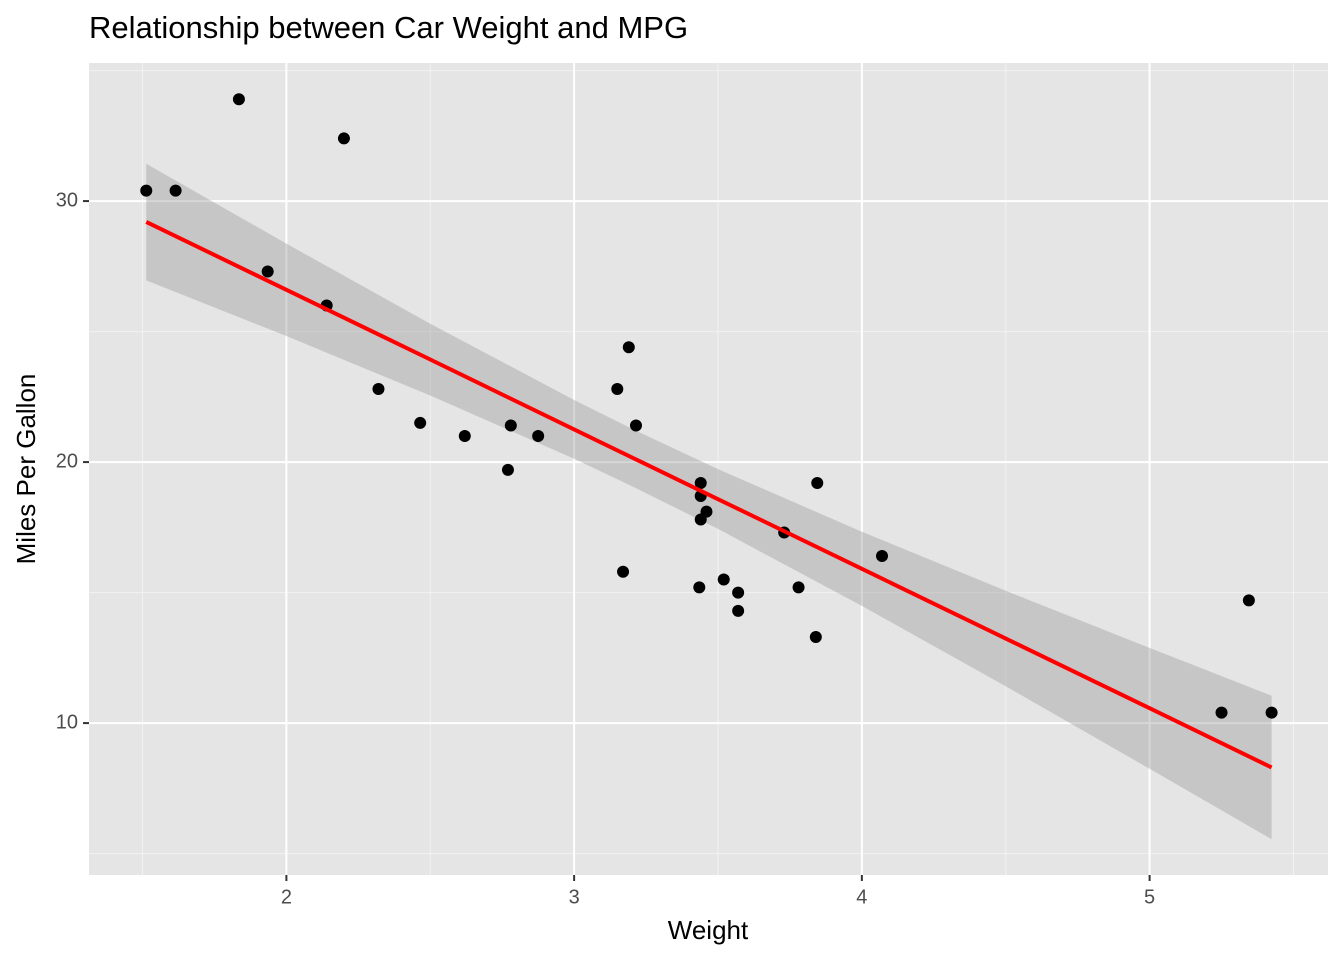  Describe the element at coordinates (67, 461) in the screenshot. I see `y-tick-label: 20` at that location.